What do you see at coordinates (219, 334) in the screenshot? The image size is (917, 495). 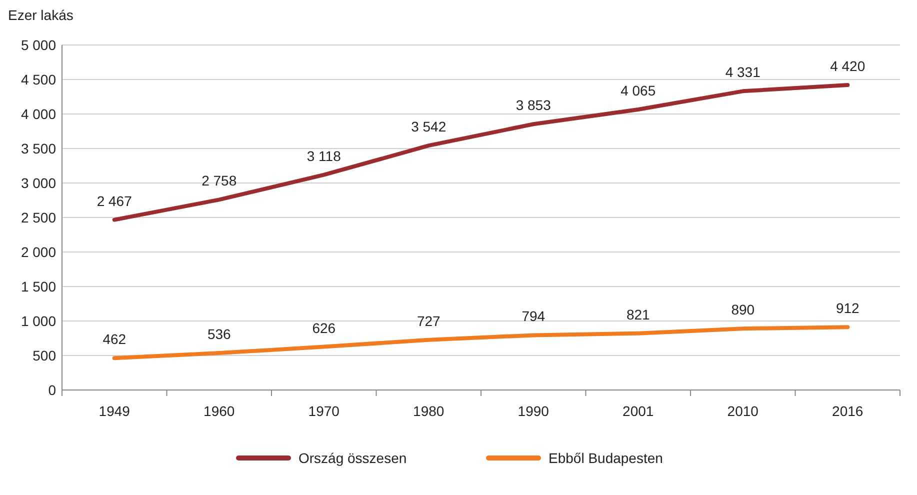 I see `data-label: 536` at bounding box center [219, 334].